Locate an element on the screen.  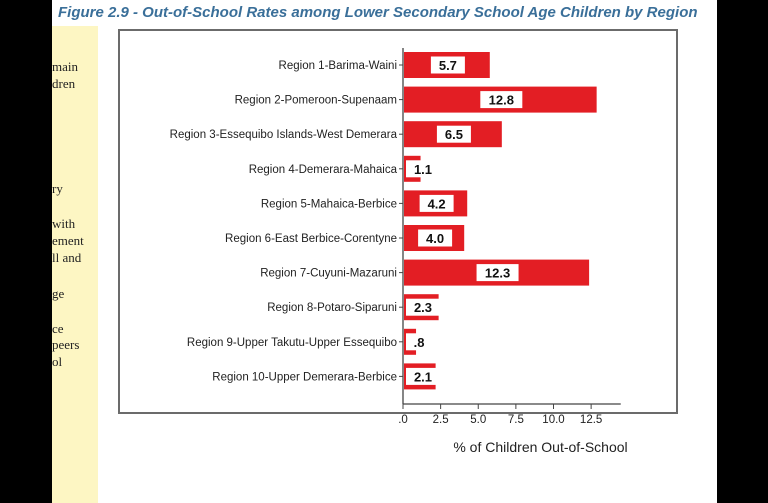
value-label: 5.7 is located at coordinates (448, 65).